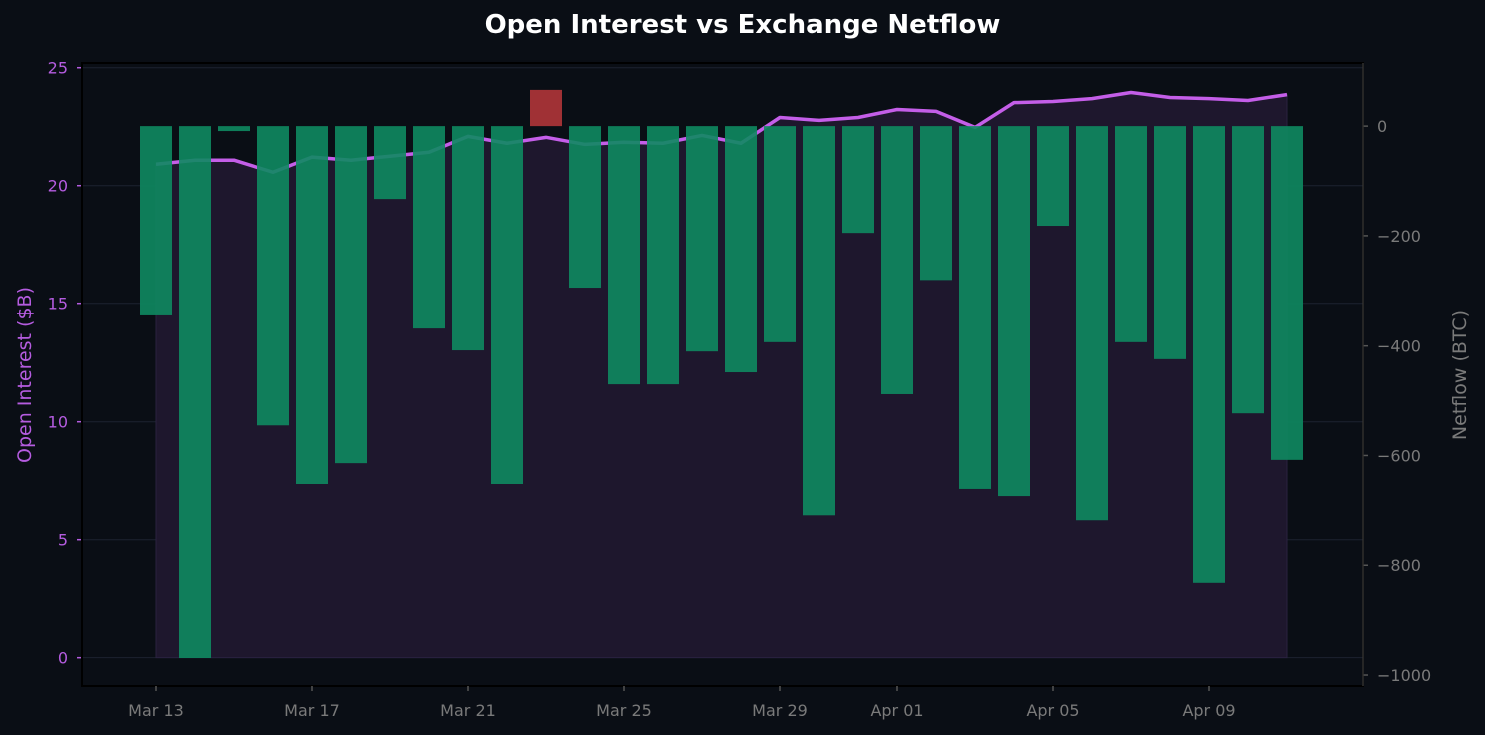 The image size is (1485, 735). What do you see at coordinates (624, 710) in the screenshot?
I see `x-tick-label: Mar 25` at bounding box center [624, 710].